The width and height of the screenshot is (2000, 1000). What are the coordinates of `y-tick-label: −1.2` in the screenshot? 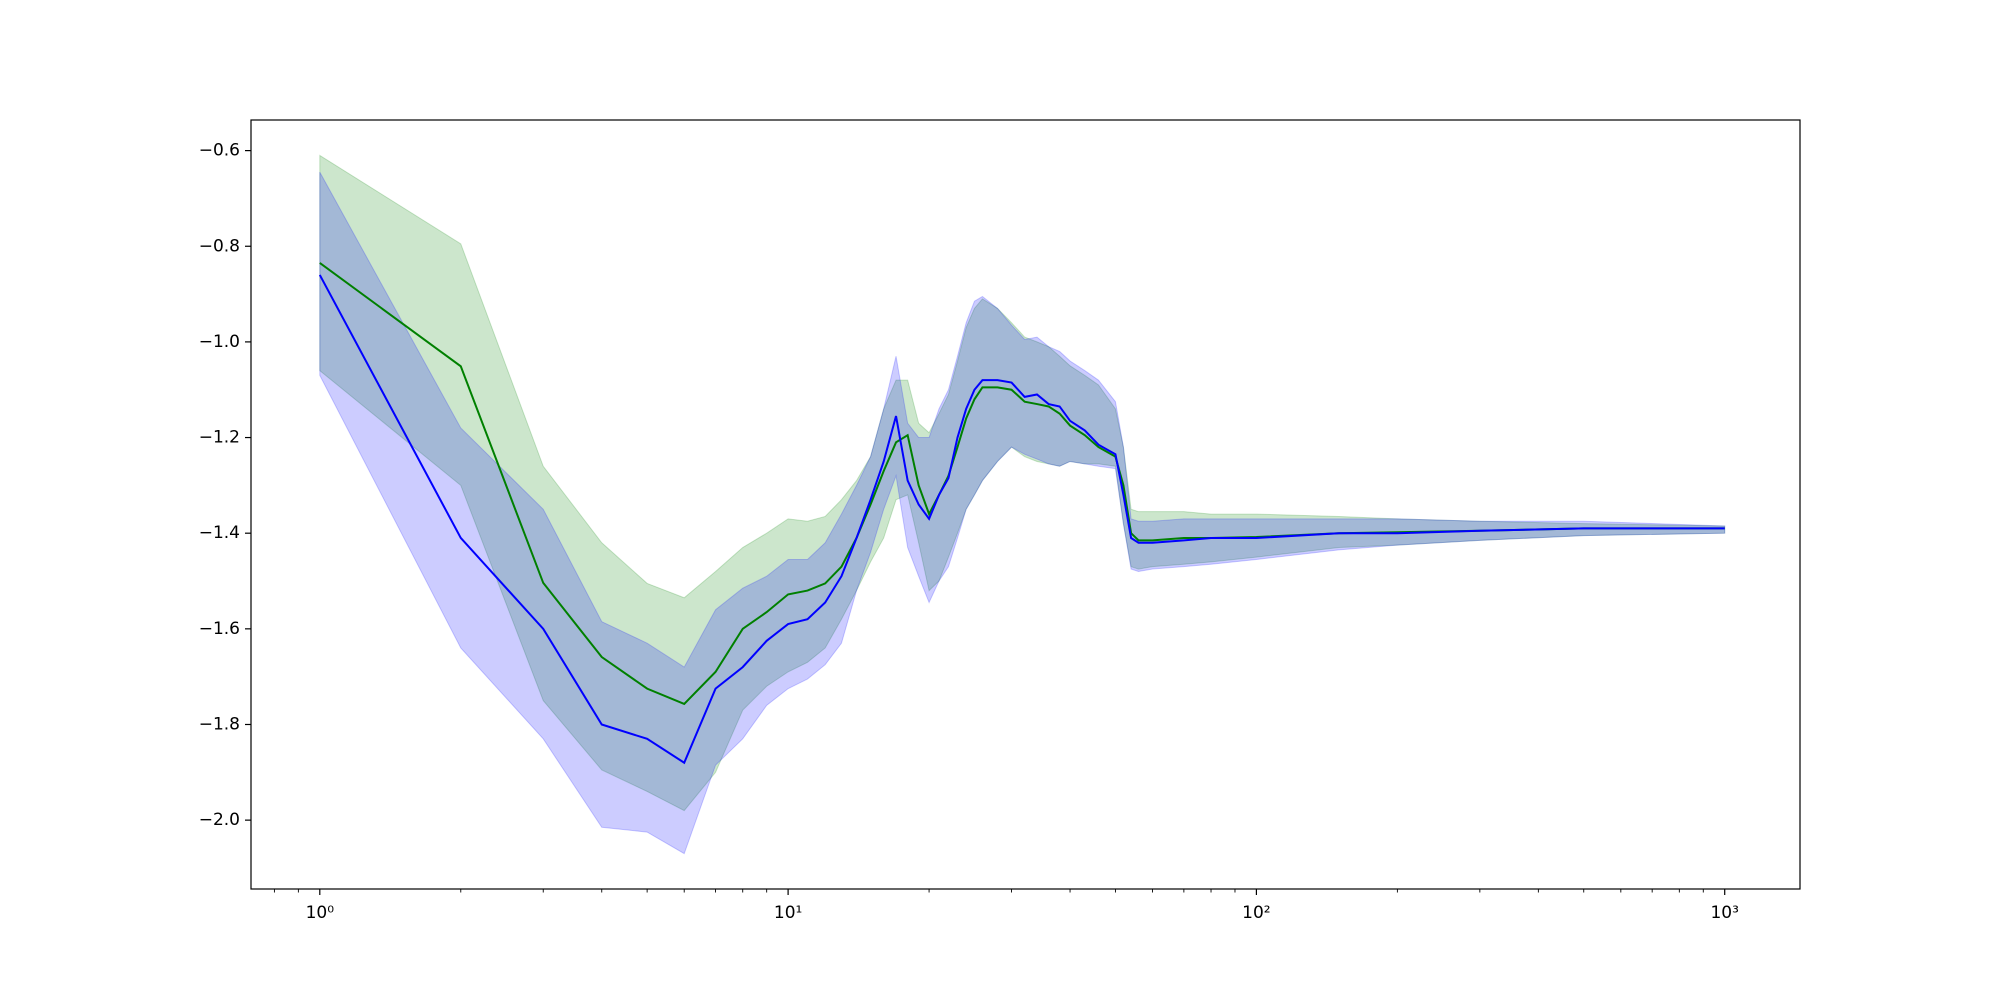 It's located at (219, 438).